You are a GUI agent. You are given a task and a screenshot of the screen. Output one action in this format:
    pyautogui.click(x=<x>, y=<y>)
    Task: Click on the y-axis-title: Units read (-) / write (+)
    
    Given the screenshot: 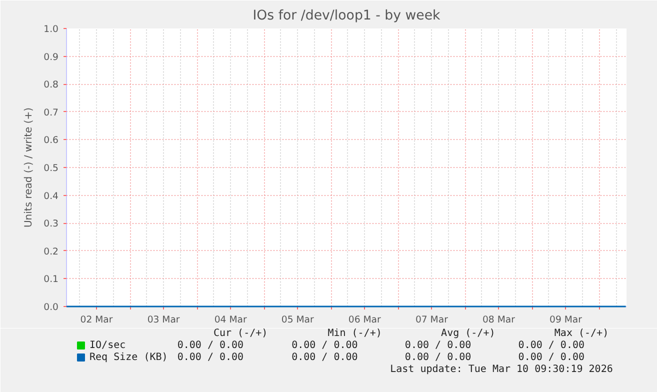 What is the action you would take?
    pyautogui.click(x=29, y=167)
    